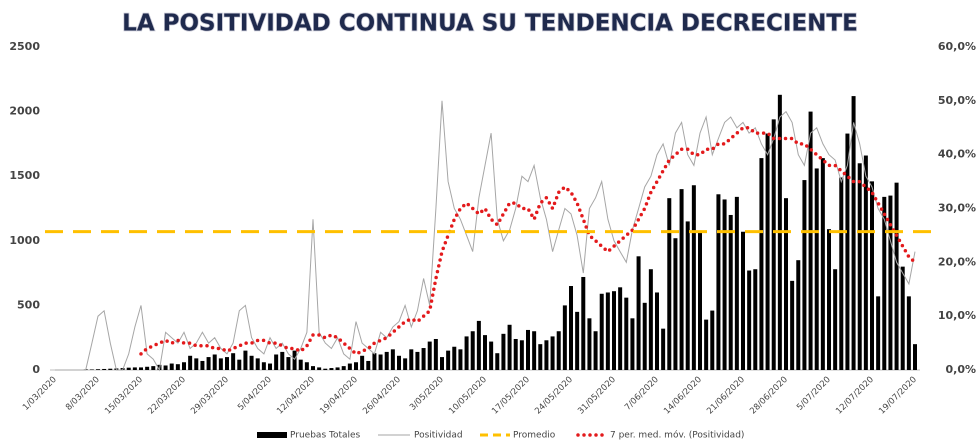 The height and width of the screenshot is (441, 980). I want to click on x-tick-label: 12/04/2020, so click(296, 396).